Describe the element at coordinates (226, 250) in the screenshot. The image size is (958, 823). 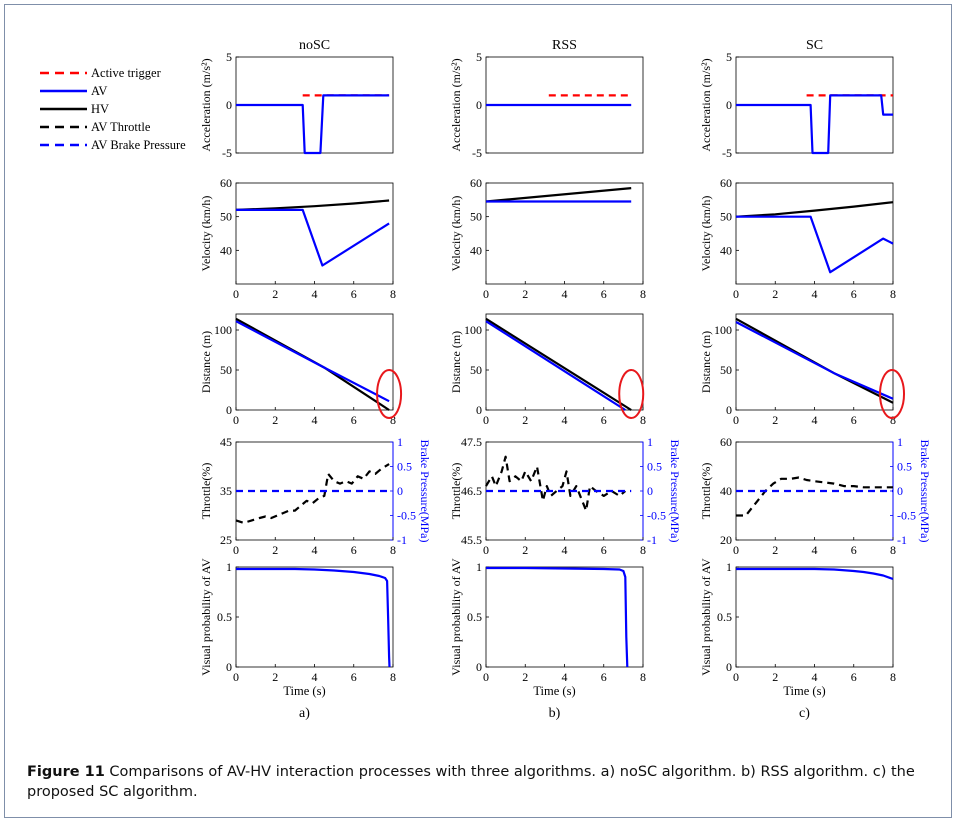
I see `y-tick-label: 40` at that location.